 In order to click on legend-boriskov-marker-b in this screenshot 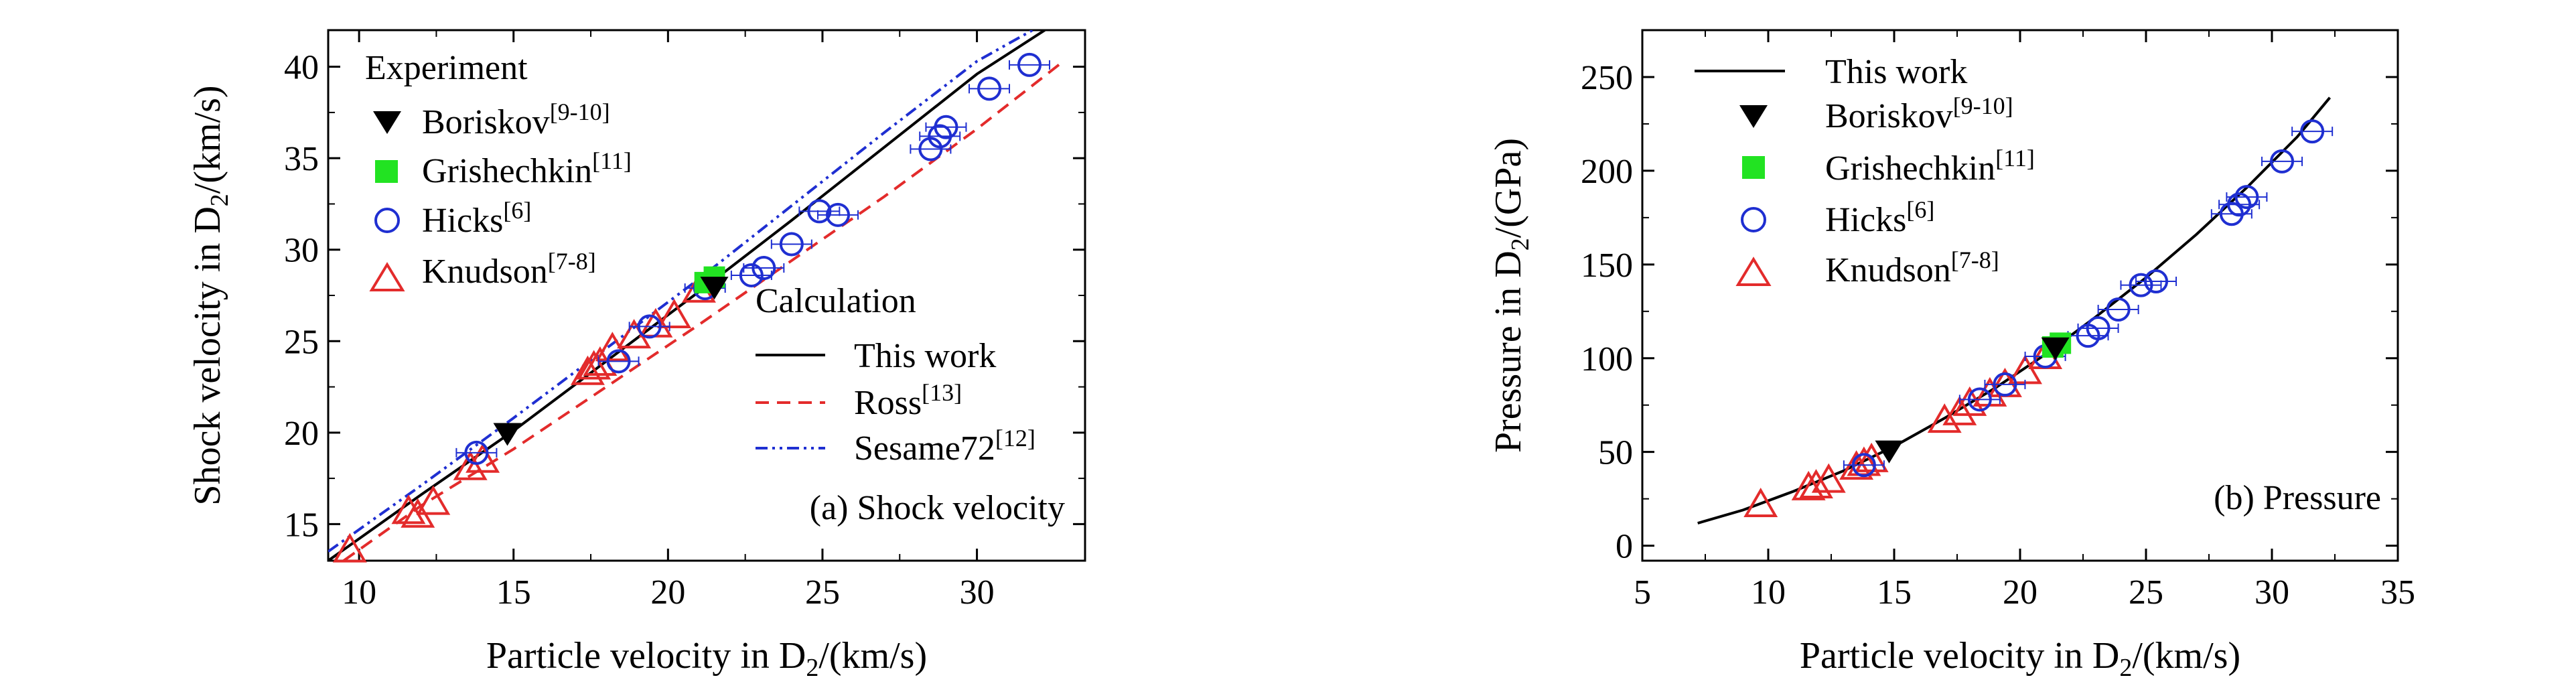, I will do `click(1753, 116)`.